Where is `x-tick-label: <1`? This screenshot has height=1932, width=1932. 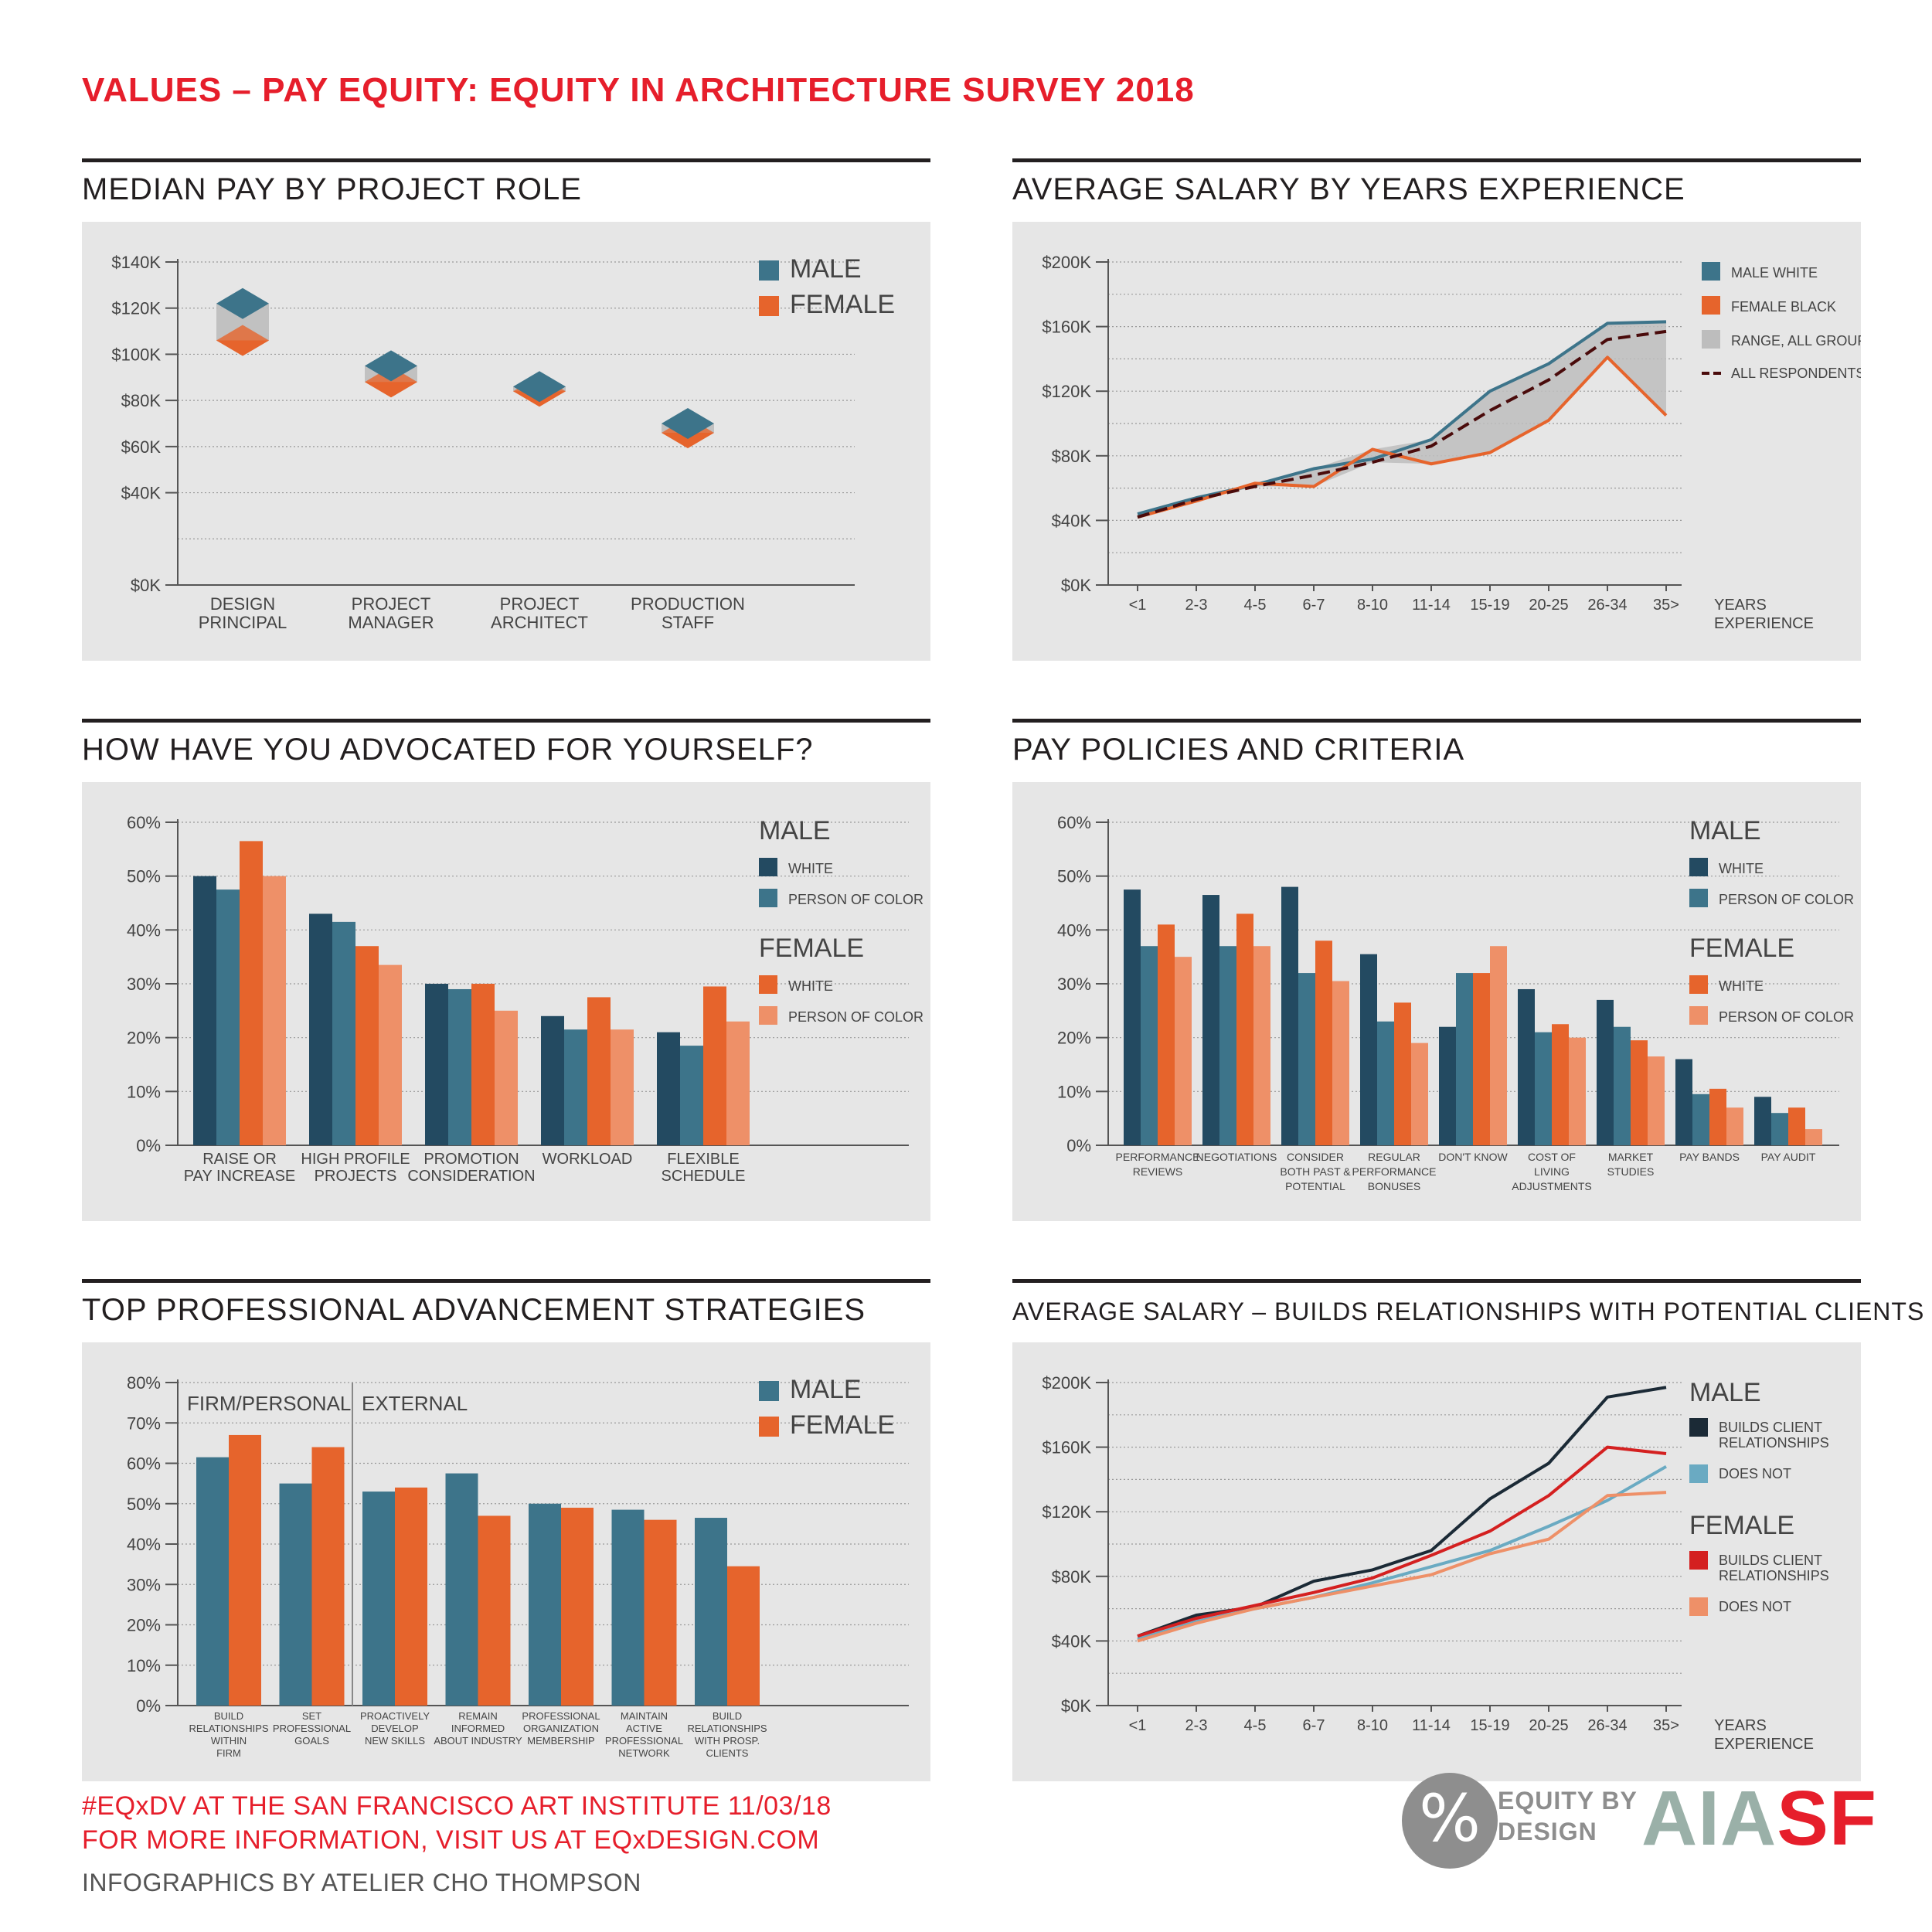
x-tick-label: <1 is located at coordinates (1138, 1726).